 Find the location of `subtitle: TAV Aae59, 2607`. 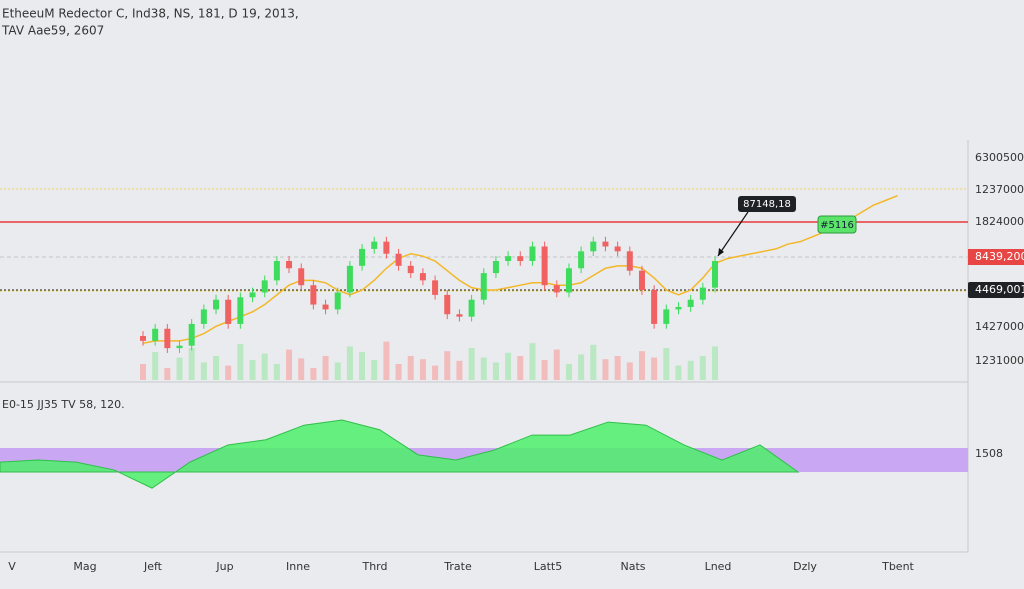

subtitle: TAV Aae59, 2607 is located at coordinates (52, 31).